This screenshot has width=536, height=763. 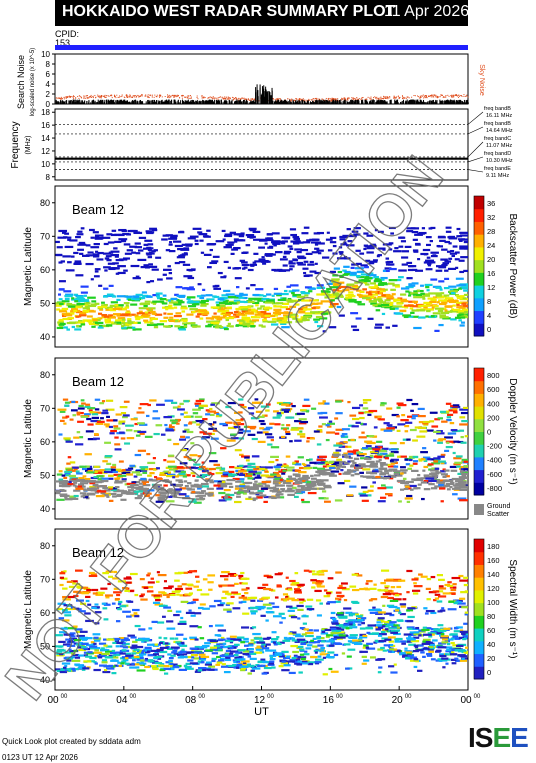 What do you see at coordinates (512, 431) in the screenshot?
I see `colorbar-label: Doppler Velocity (m s⁻¹)` at bounding box center [512, 431].